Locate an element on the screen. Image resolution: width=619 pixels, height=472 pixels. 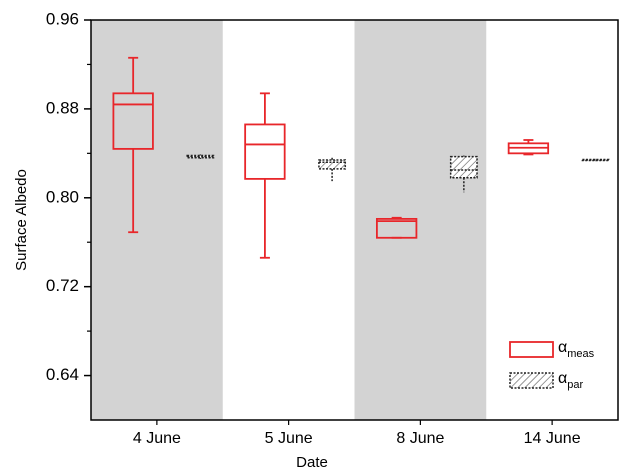
x-tick-label: 8 June is located at coordinates (420, 438).